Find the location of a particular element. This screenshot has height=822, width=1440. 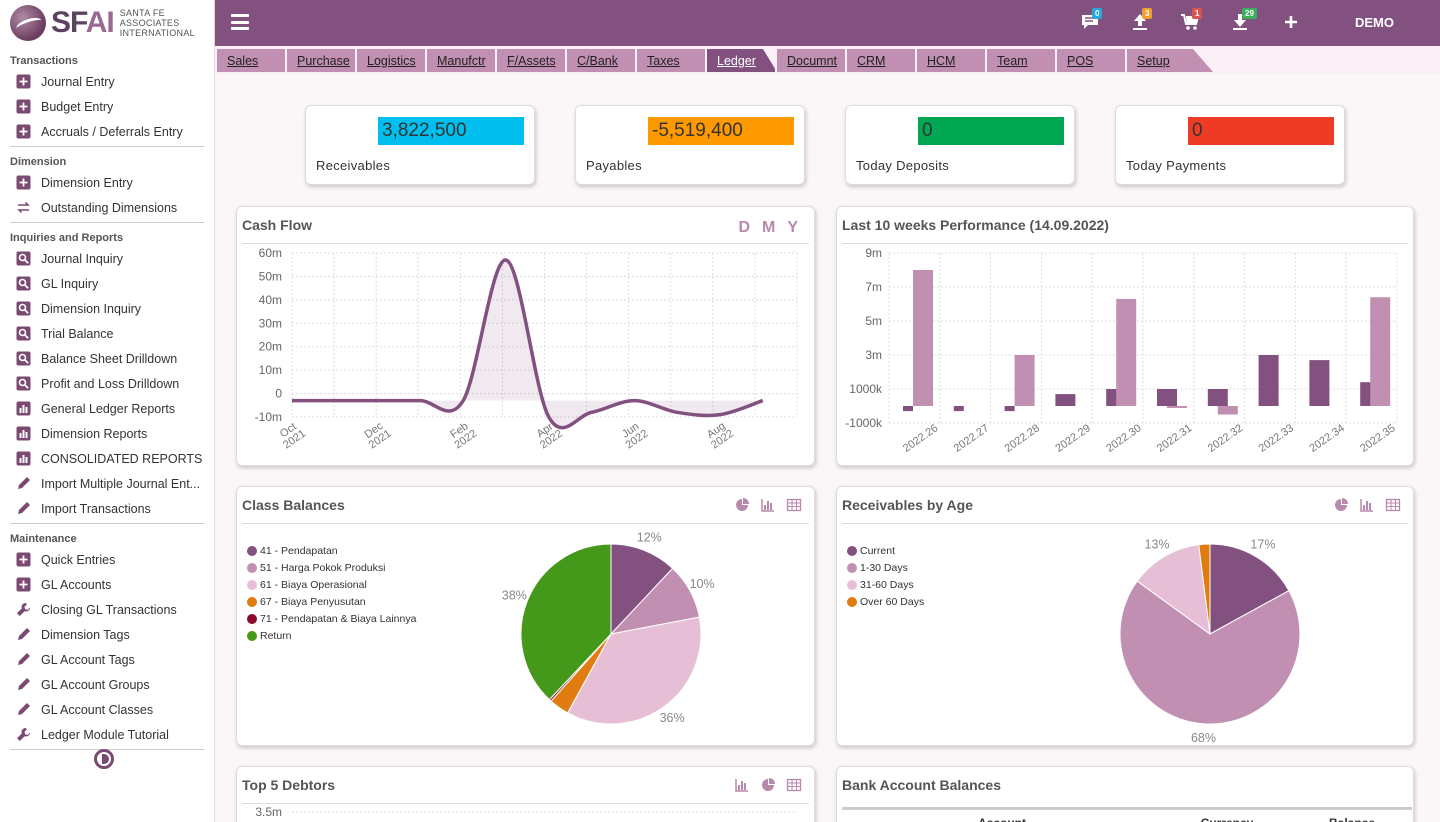

tab-setup: Setup is located at coordinates (1170, 60).